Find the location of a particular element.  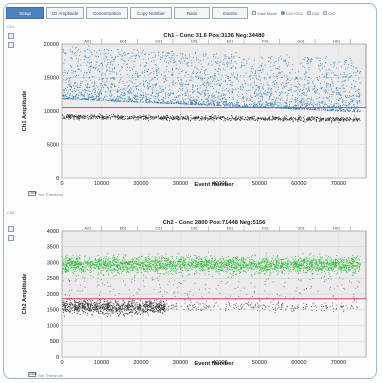

option-ch1-ch2: Ch1+Ch2 is located at coordinates (291, 13).